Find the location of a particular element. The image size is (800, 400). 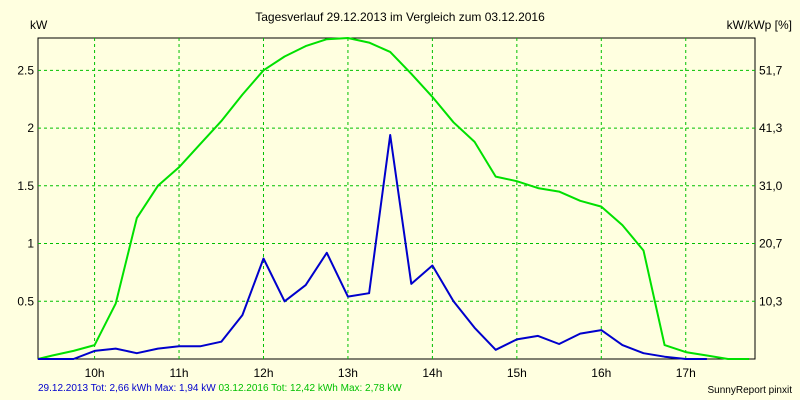

y2-tick-label: 51,7 is located at coordinates (771, 70).